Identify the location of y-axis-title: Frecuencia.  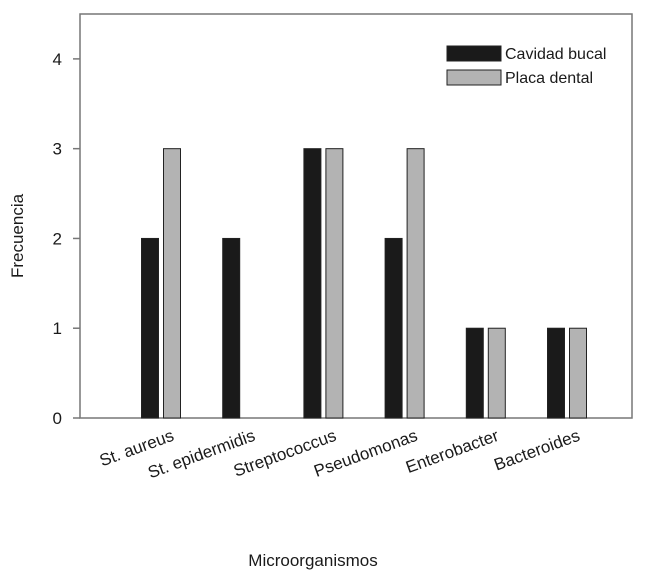
(17, 235).